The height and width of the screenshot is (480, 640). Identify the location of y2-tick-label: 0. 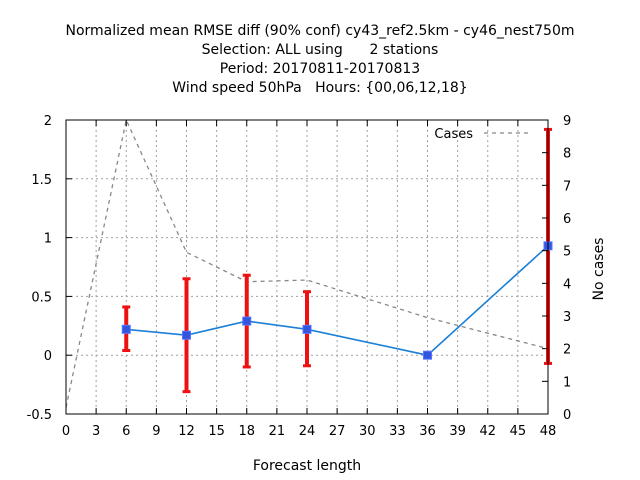
(567, 415).